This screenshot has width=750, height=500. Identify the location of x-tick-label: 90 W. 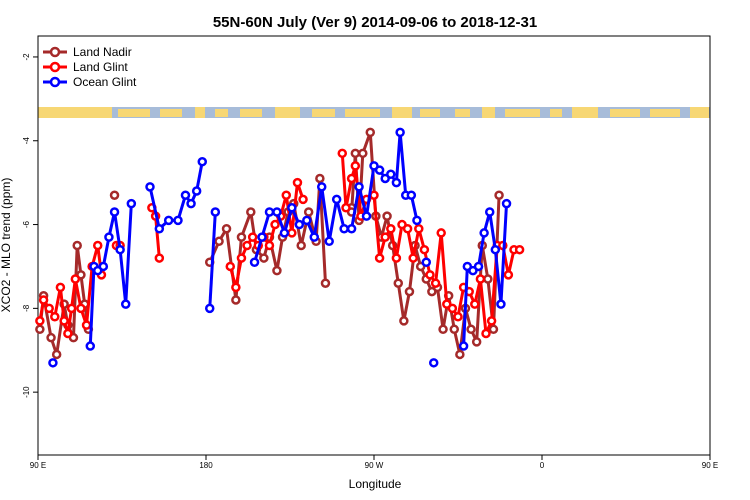
(374, 465).